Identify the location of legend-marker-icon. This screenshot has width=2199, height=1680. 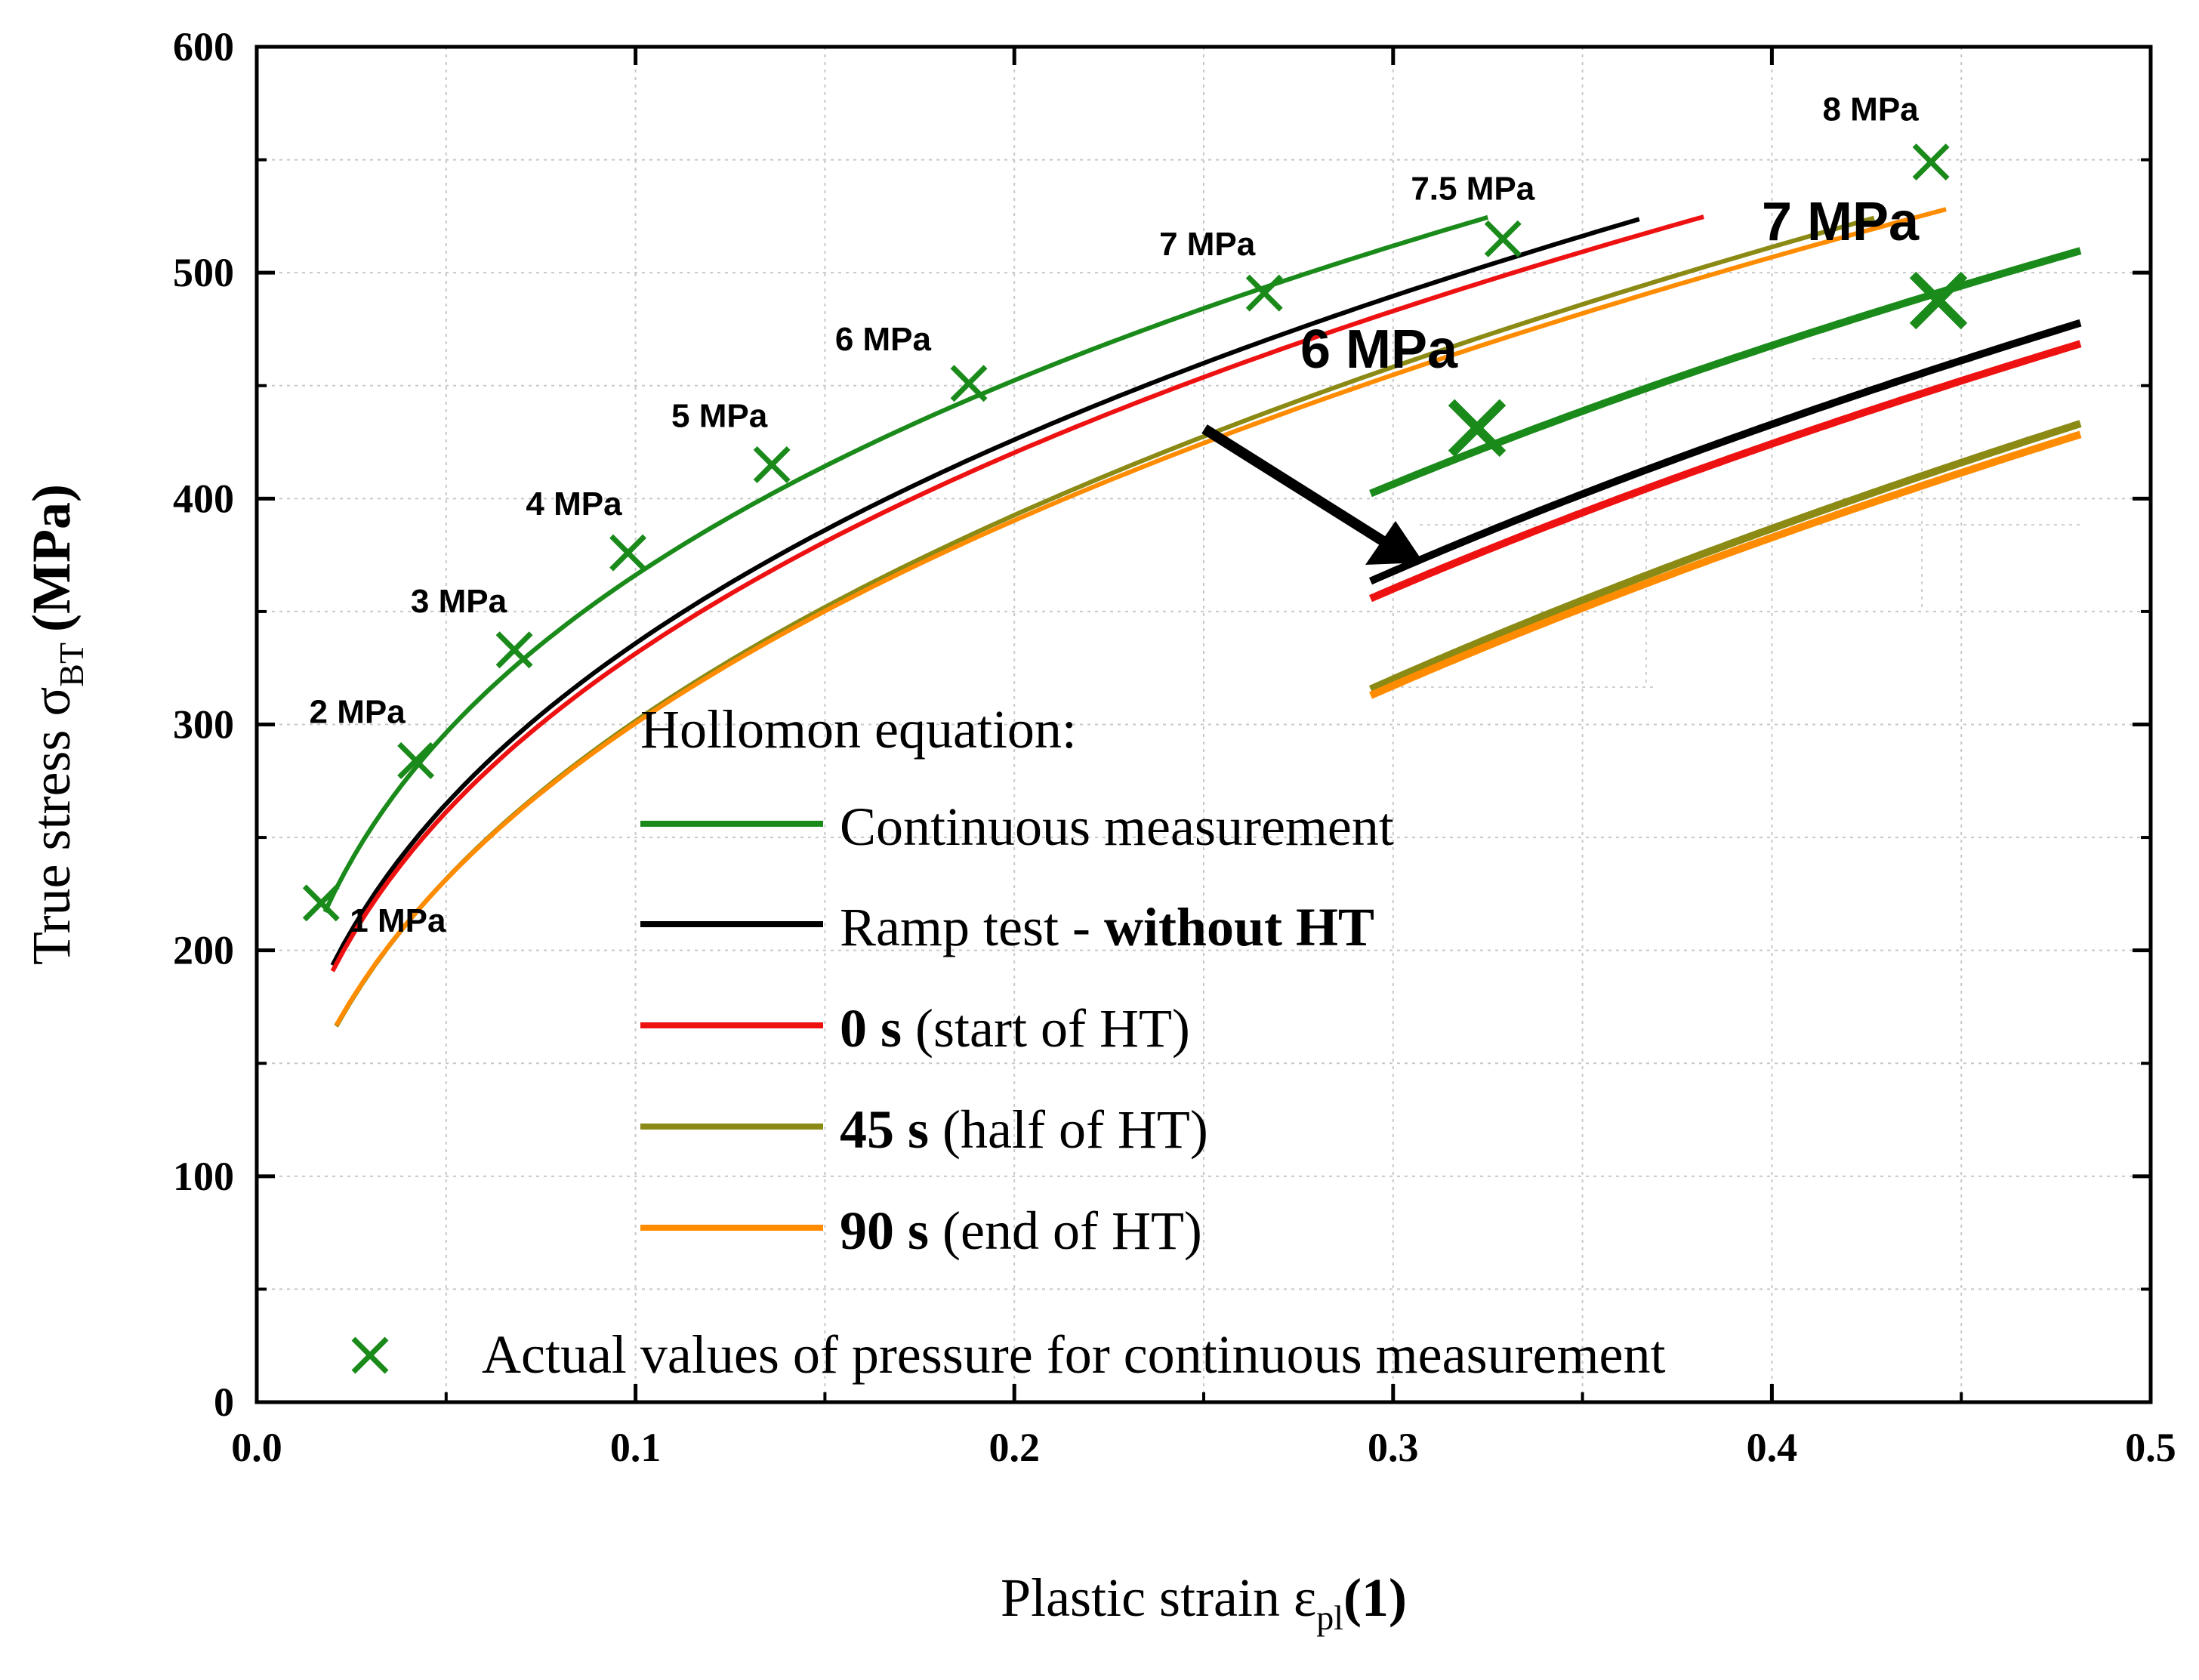
(370, 1355).